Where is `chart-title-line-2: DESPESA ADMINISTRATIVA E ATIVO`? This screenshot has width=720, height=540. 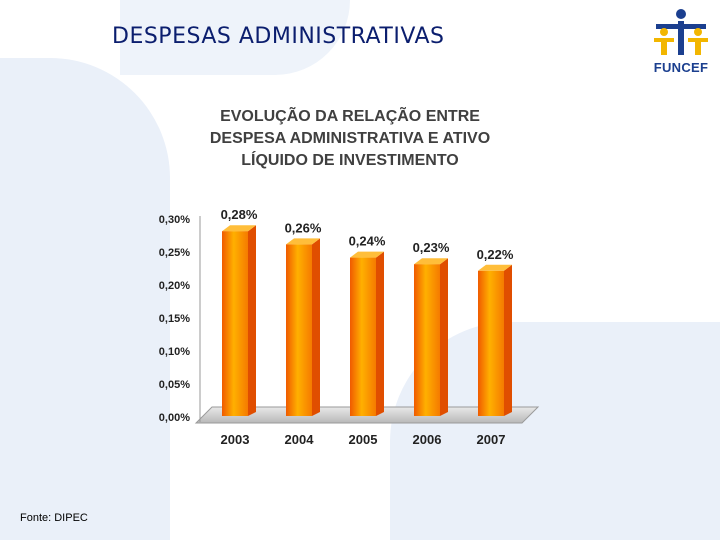 chart-title-line-2: DESPESA ADMINISTRATIVA E ATIVO is located at coordinates (350, 138).